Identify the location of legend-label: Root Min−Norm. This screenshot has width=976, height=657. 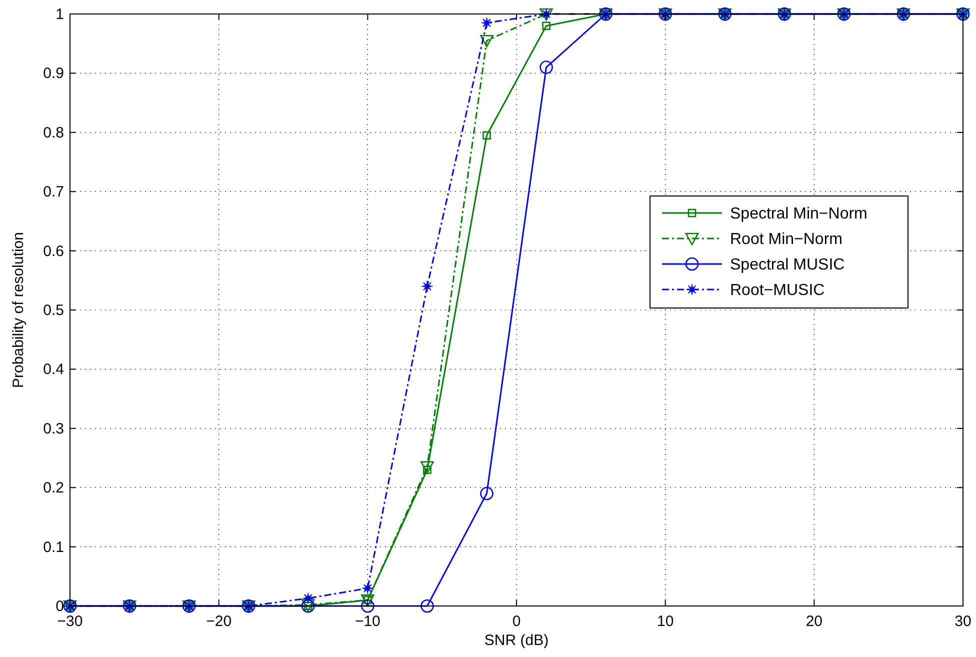
(786, 239).